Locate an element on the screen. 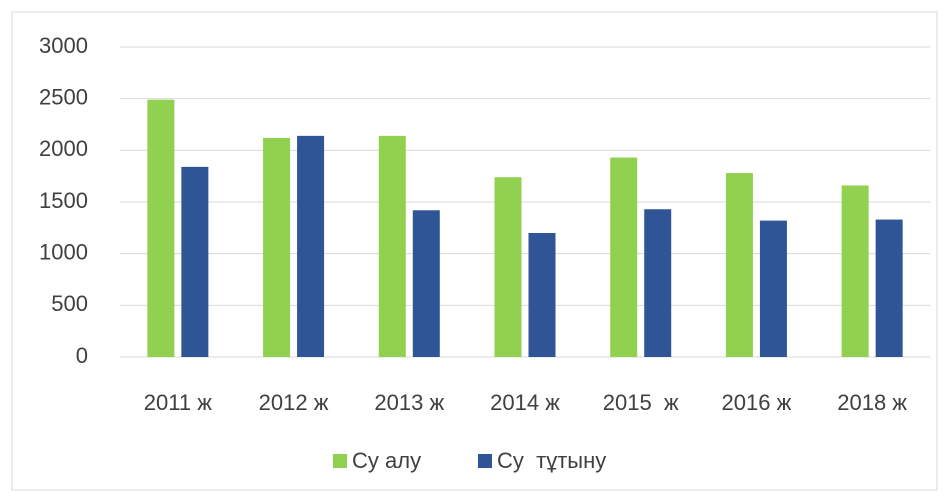 The width and height of the screenshot is (944, 497). legend-label: Су алу is located at coordinates (386, 460).